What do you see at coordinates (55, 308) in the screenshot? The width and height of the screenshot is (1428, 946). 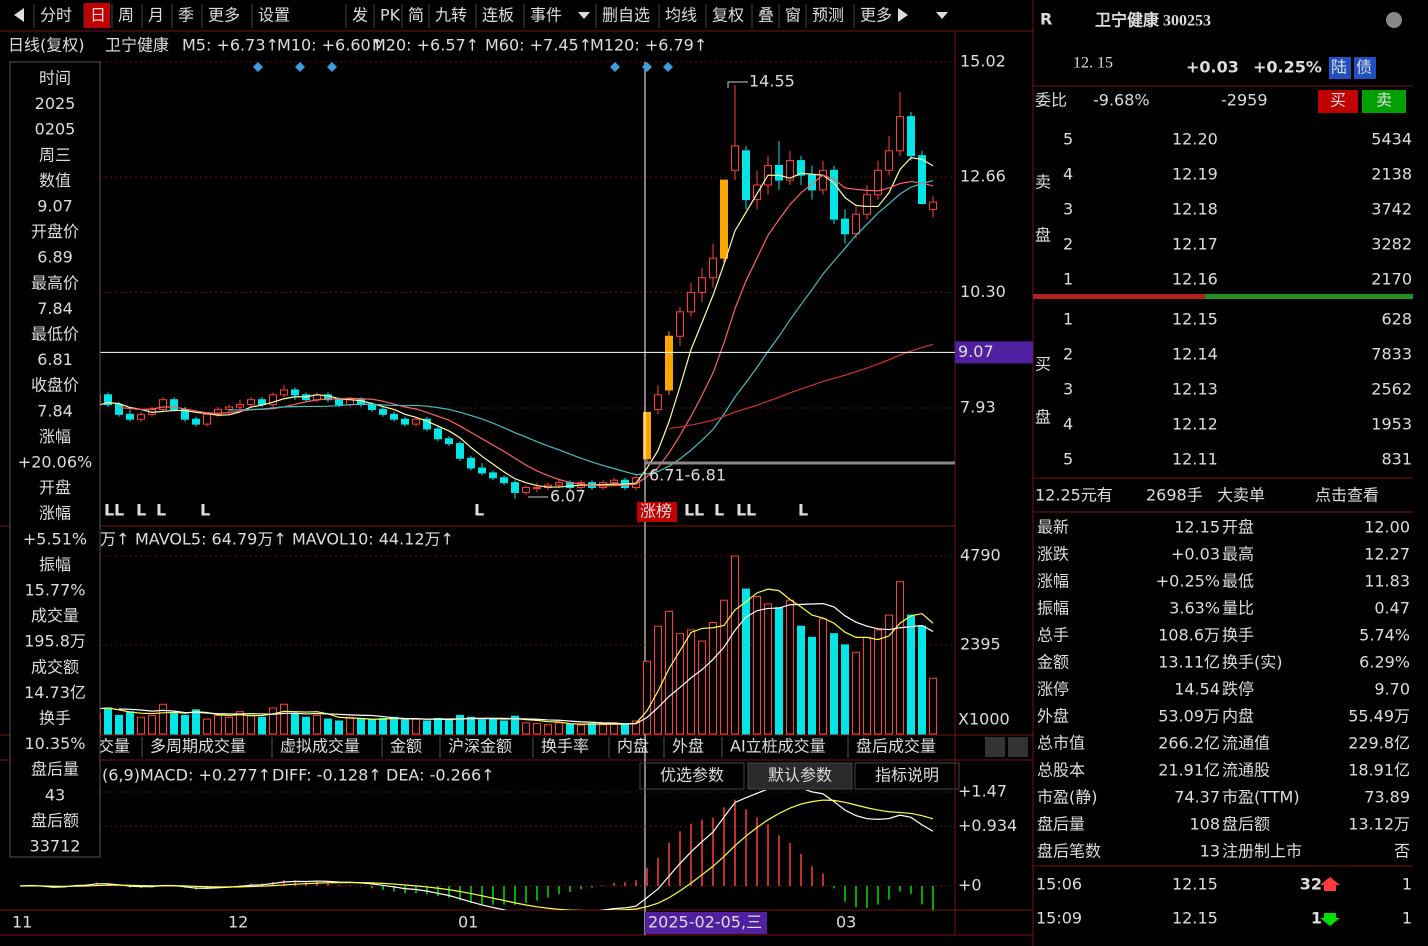 I see `tooltip-line: 7.84` at bounding box center [55, 308].